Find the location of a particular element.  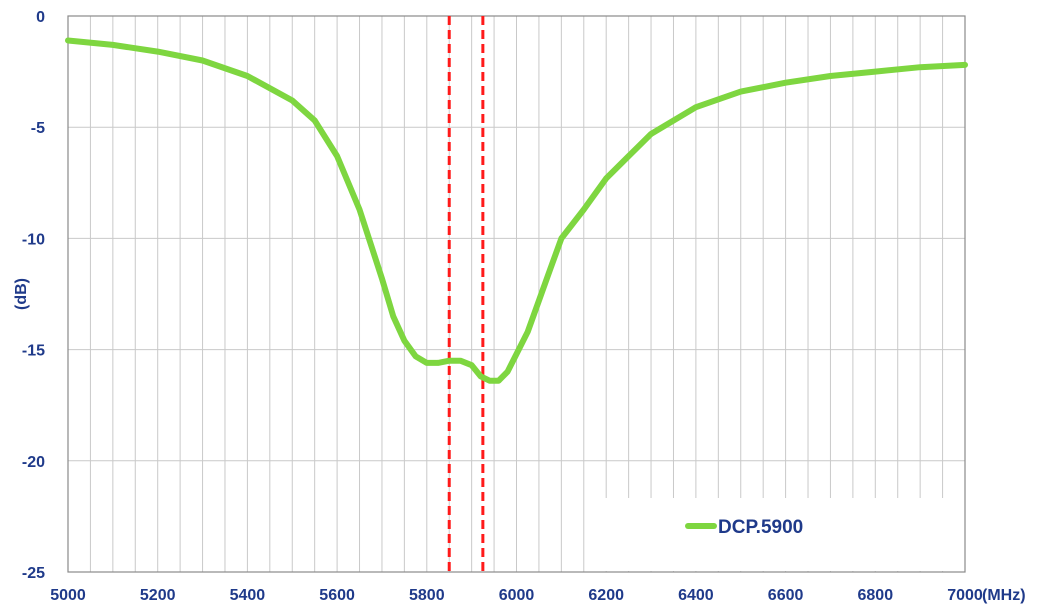

y-tick-label: 0 is located at coordinates (40, 17).